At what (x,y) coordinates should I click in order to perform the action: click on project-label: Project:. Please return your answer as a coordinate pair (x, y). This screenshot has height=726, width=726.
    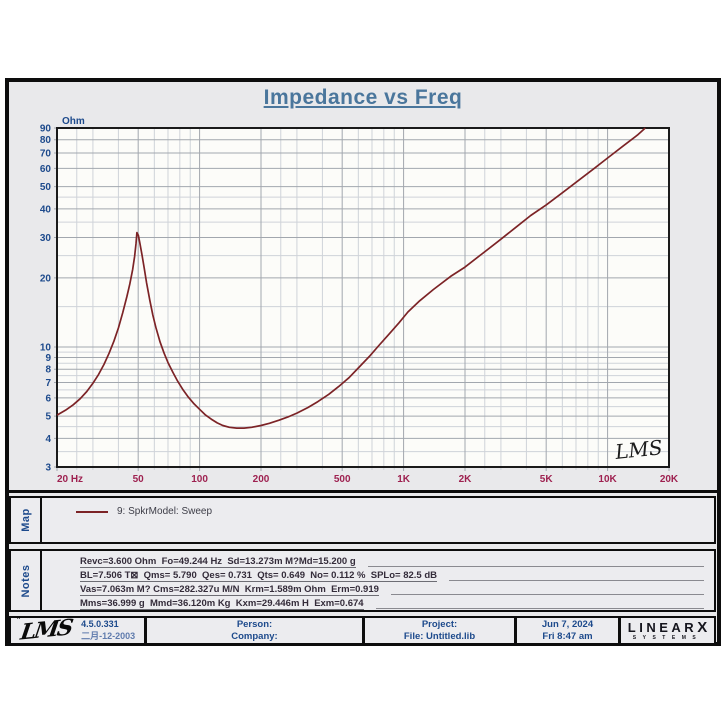
    Looking at the image, I should click on (439, 624).